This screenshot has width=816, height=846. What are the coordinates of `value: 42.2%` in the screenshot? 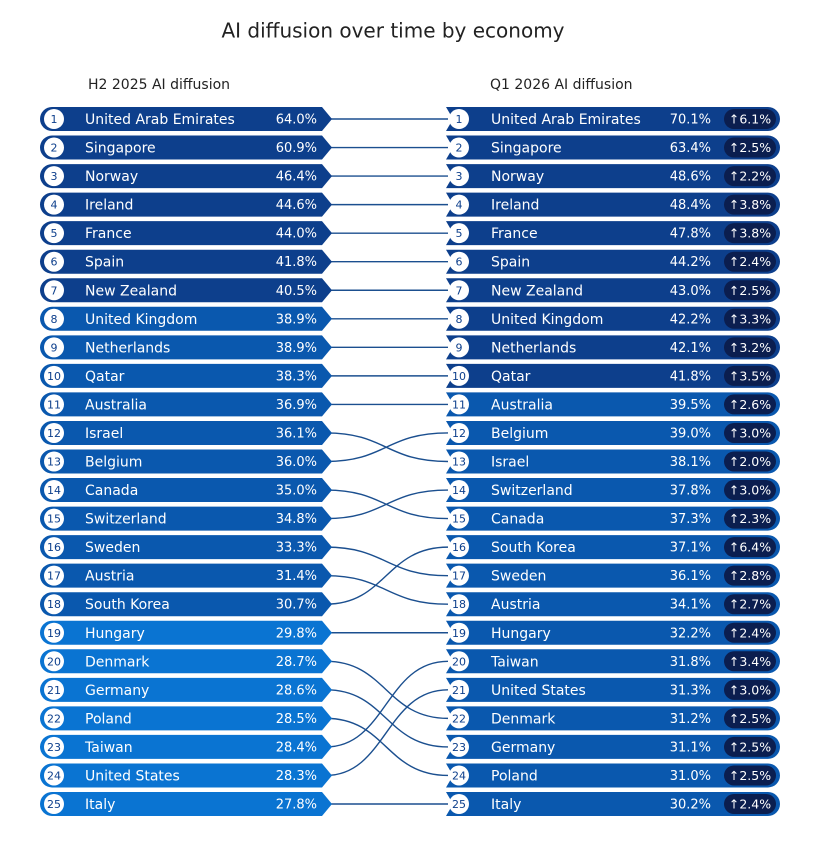 It's located at (690, 319).